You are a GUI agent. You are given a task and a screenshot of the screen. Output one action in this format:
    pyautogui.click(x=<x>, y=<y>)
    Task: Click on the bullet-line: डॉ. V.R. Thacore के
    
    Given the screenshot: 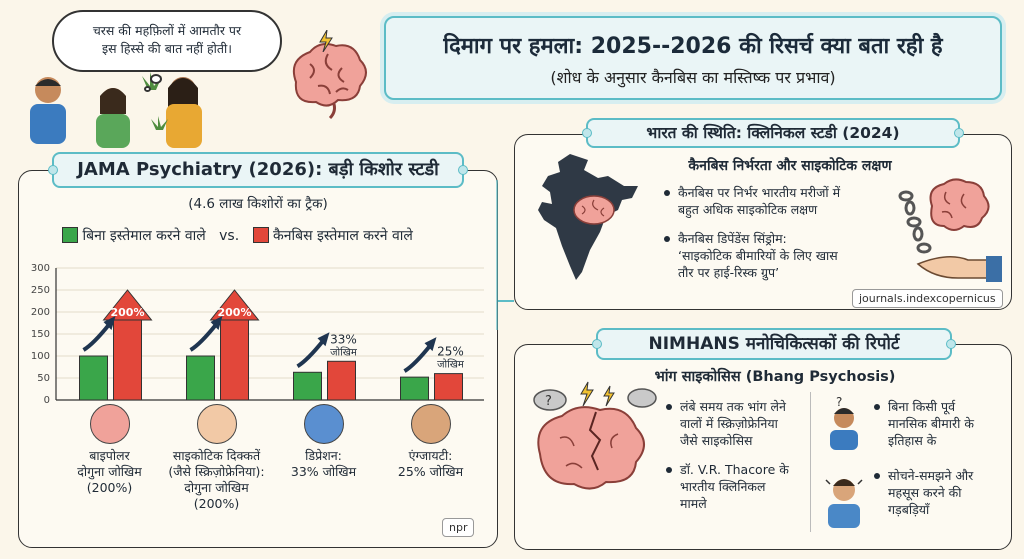 What is the action you would take?
    pyautogui.click(x=734, y=469)
    